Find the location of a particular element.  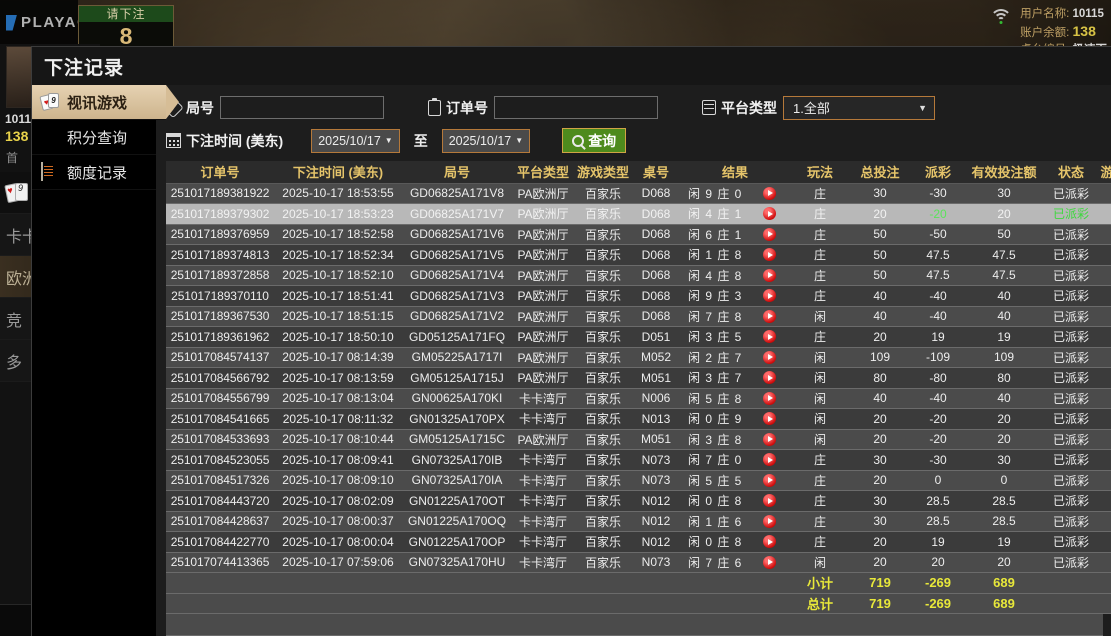

cell-valid-bet: 109 is located at coordinates (1004, 357).